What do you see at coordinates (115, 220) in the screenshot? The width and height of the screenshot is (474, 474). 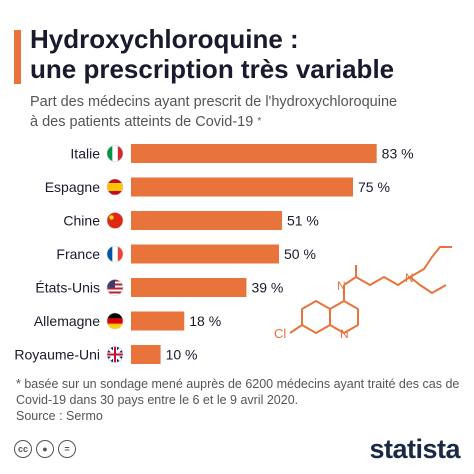 I see `china-flag-icon` at bounding box center [115, 220].